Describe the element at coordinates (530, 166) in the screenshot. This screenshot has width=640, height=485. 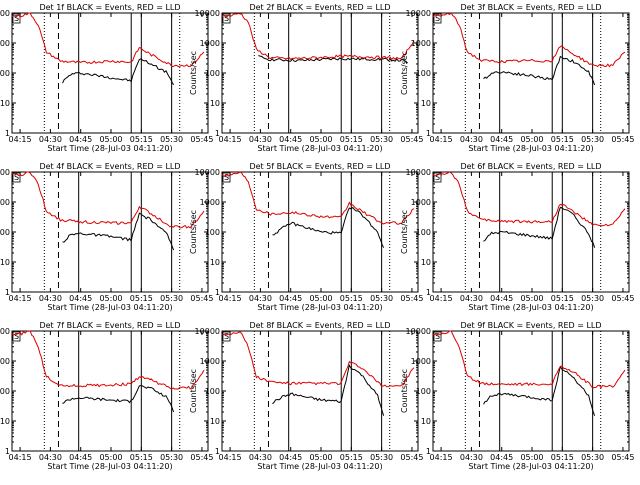
I see `panel-title: Det 6f BLACK = Events, RED = LLD` at that location.